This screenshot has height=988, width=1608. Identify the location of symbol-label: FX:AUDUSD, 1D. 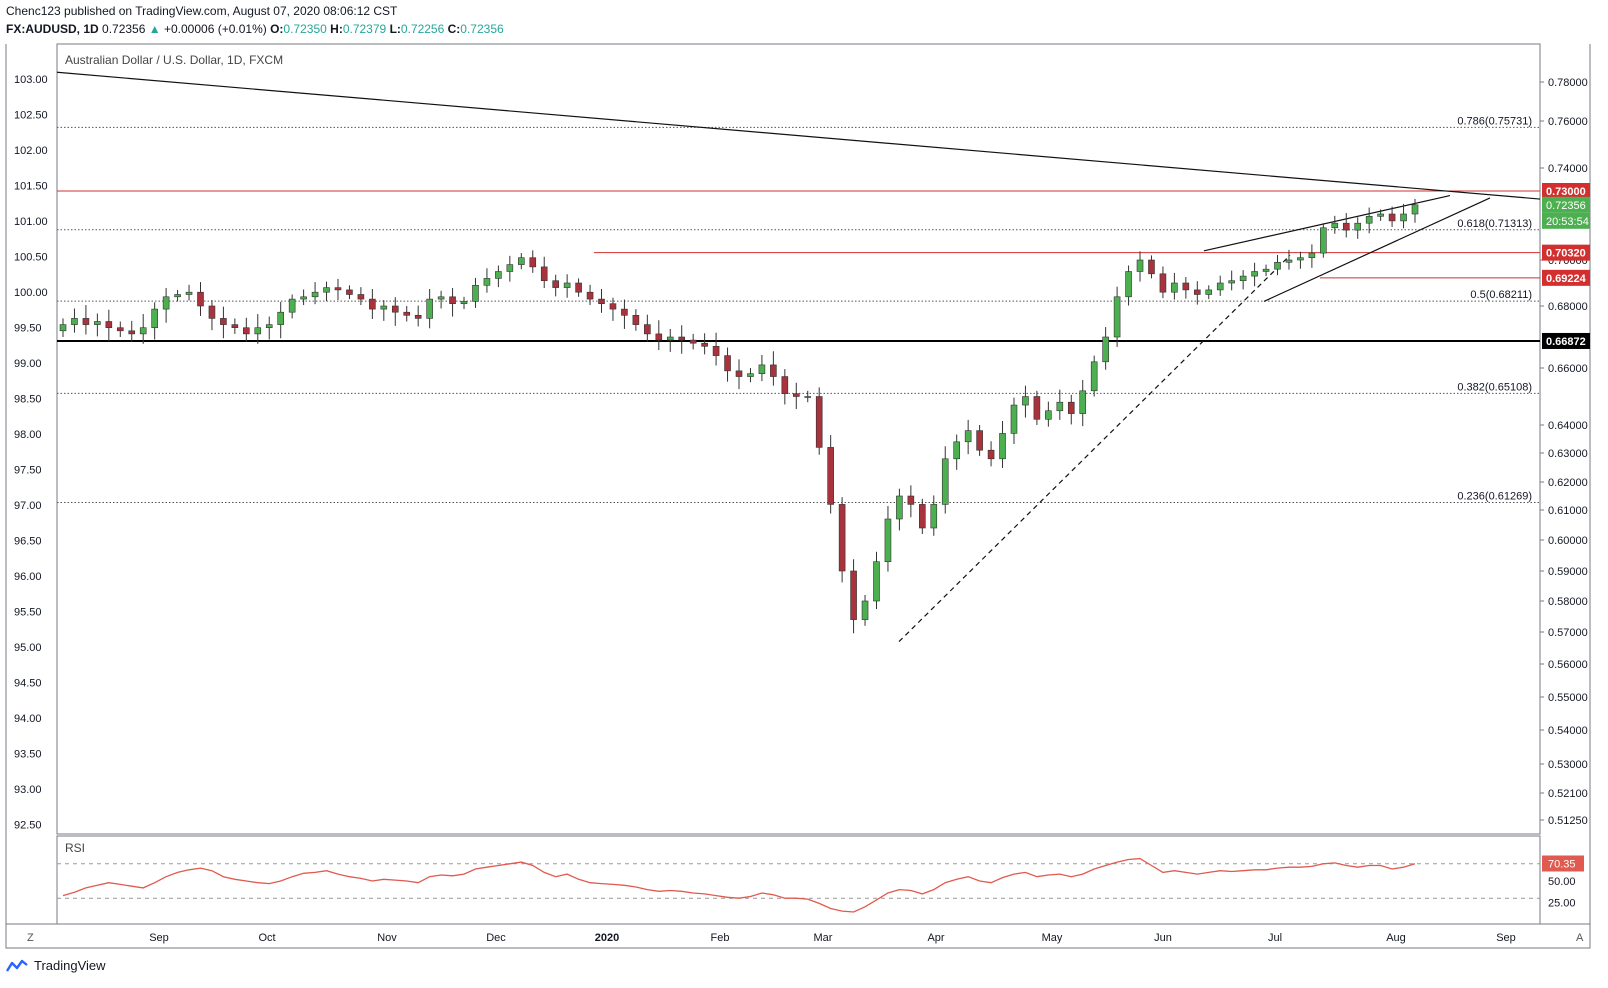
(52, 29).